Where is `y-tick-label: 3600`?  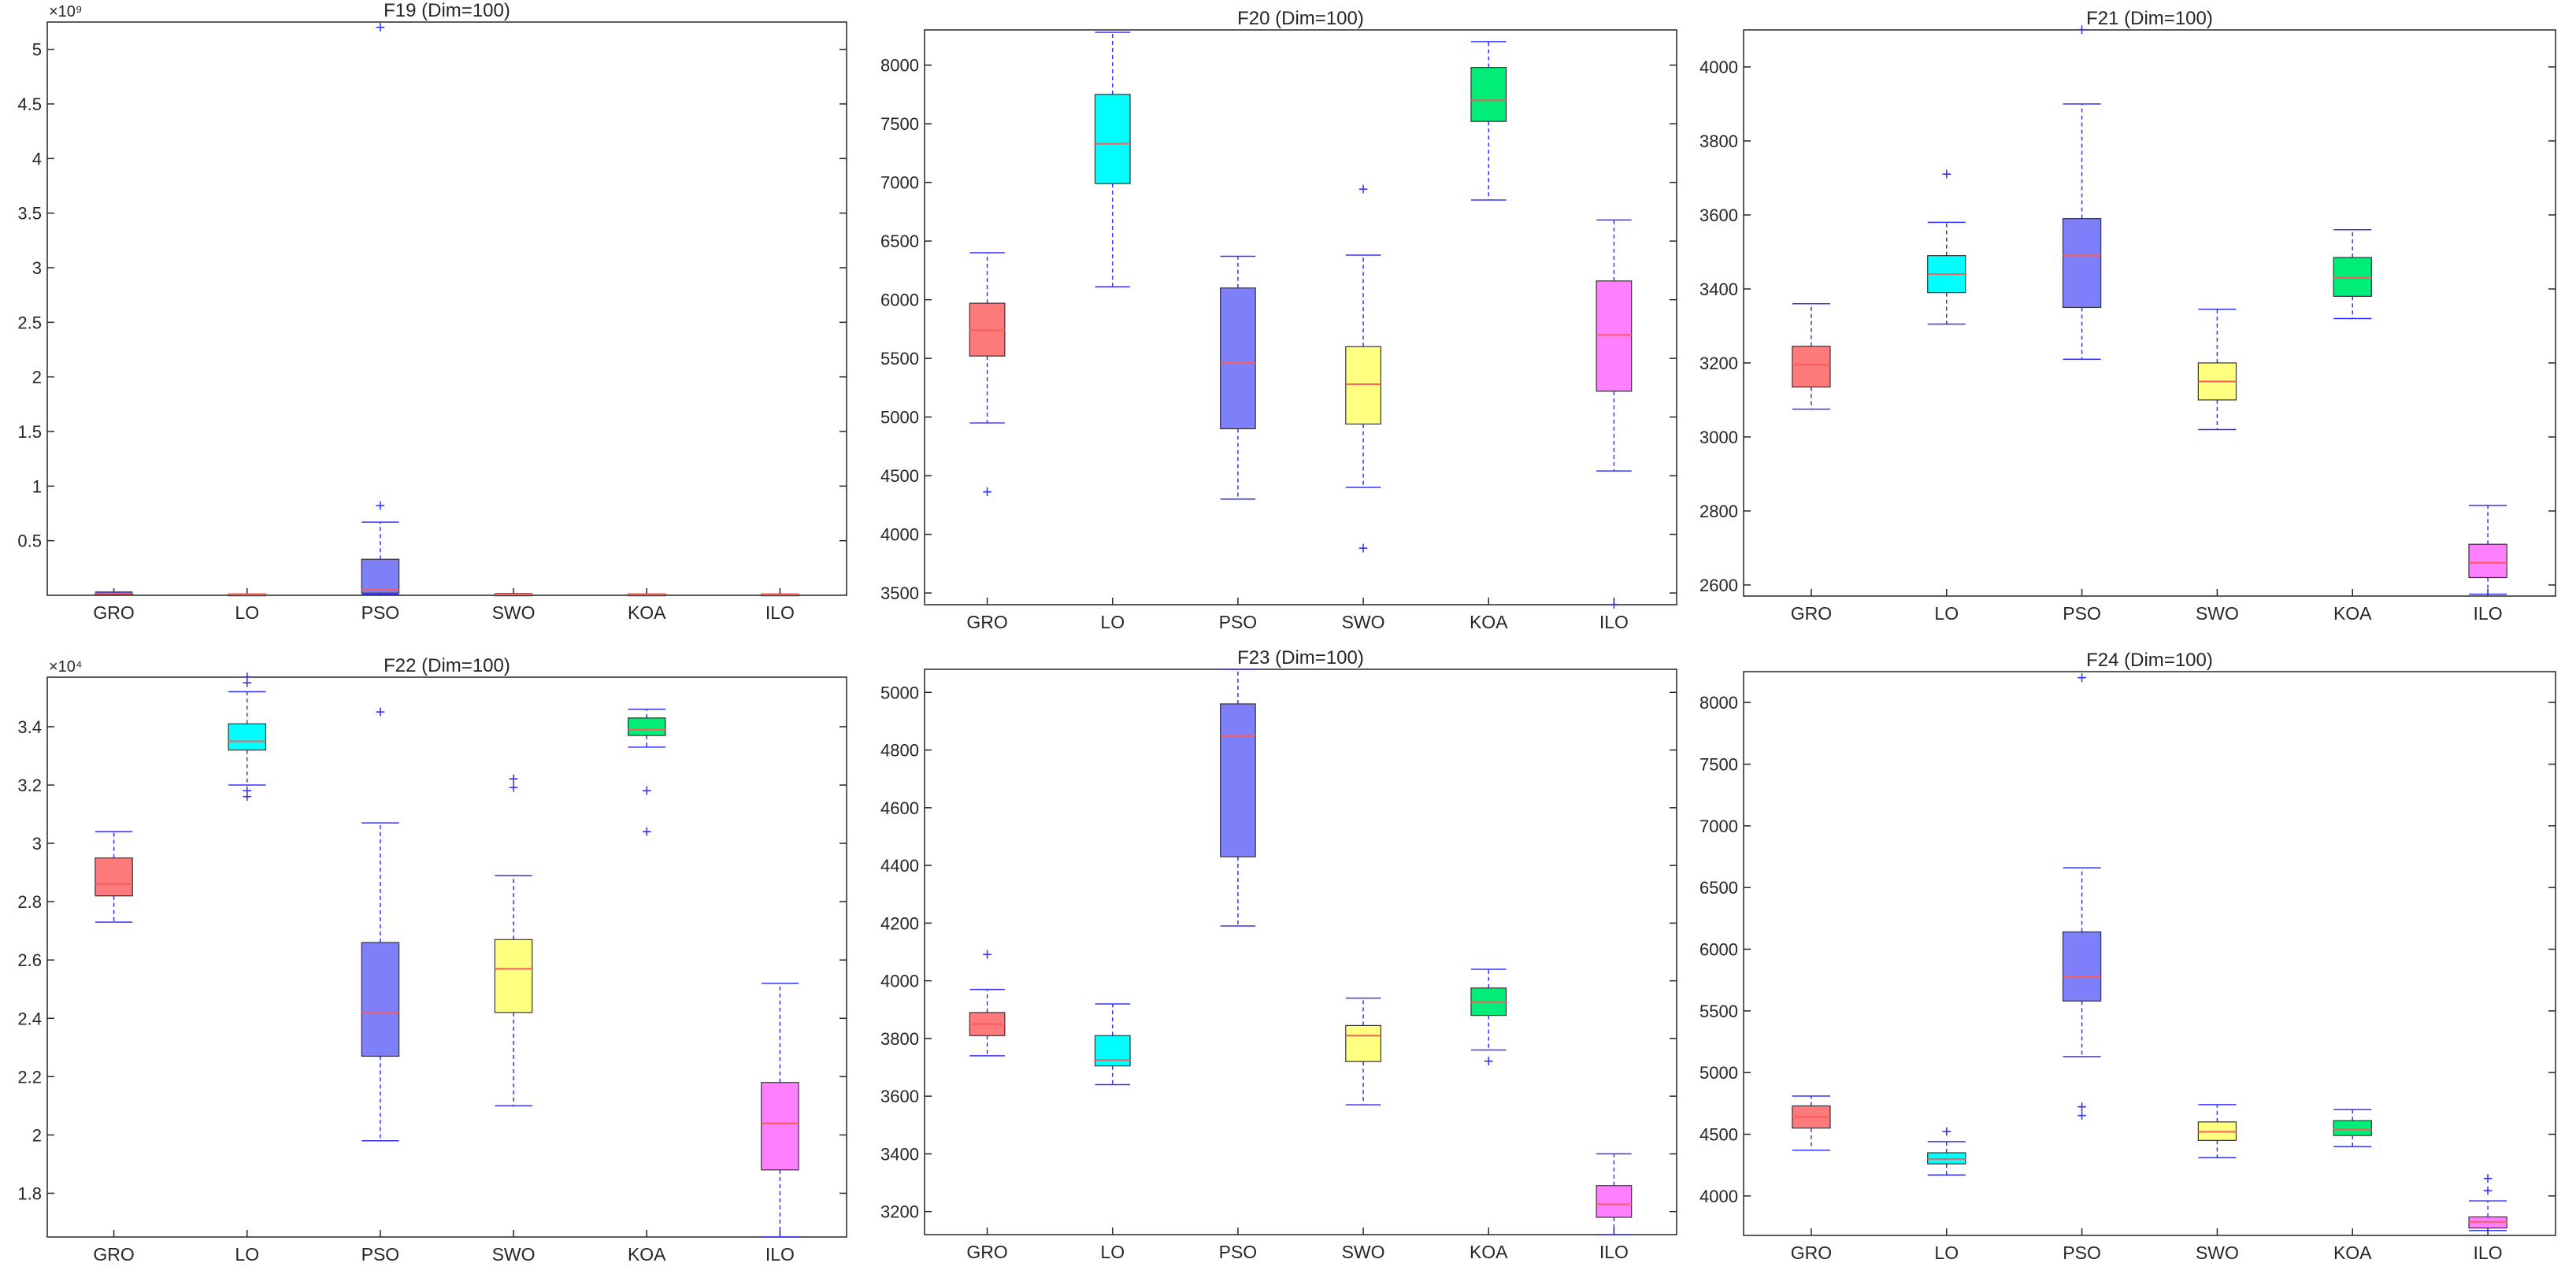
y-tick-label: 3600 is located at coordinates (1718, 215).